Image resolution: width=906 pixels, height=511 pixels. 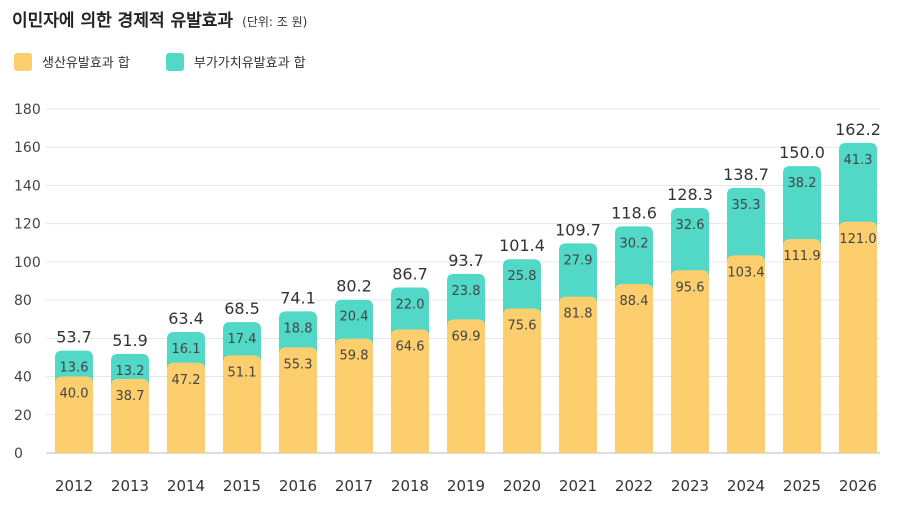 I want to click on data-label-value-added: 30.2, so click(x=634, y=243).